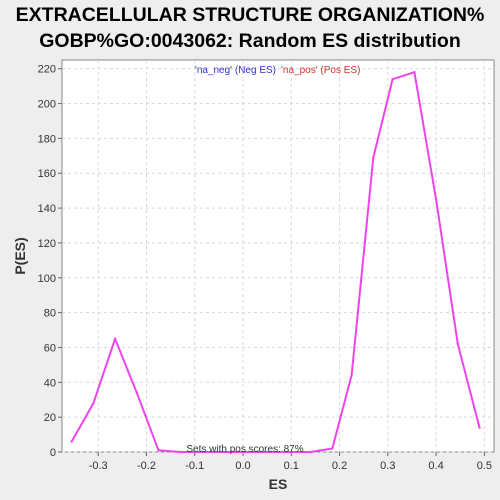 The width and height of the screenshot is (500, 500). What do you see at coordinates (50, 348) in the screenshot?
I see `y-tick-label: 60` at bounding box center [50, 348].